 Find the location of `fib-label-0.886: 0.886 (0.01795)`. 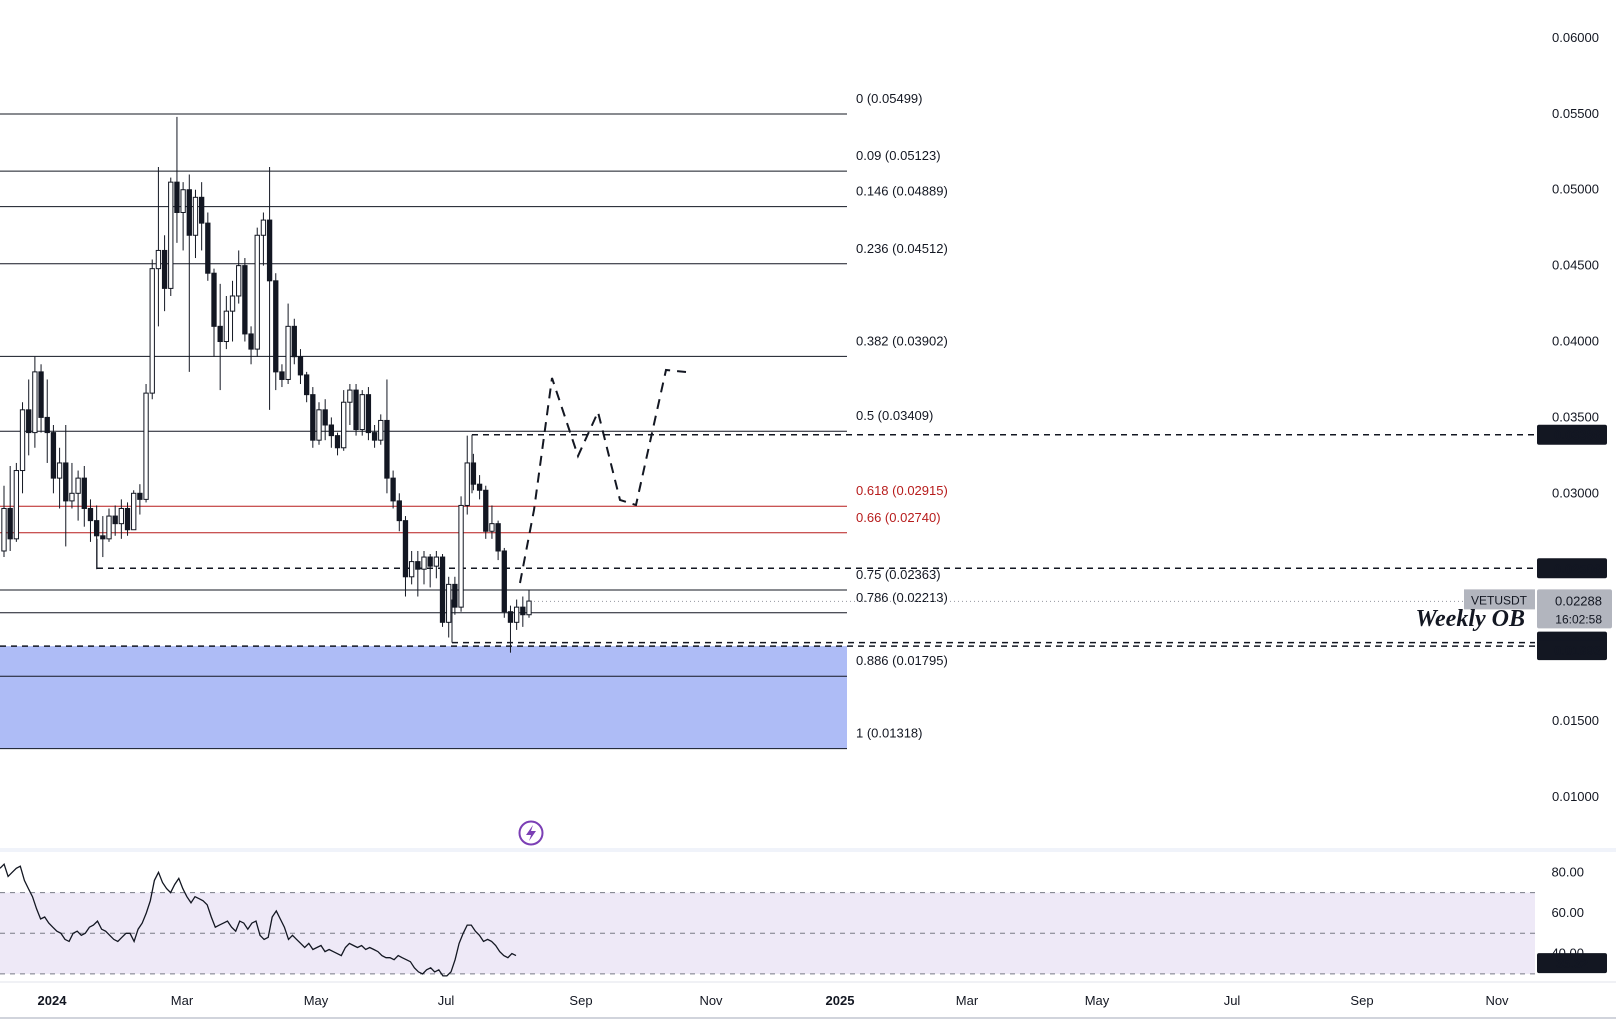

fib-label-0.886: 0.886 (0.01795) is located at coordinates (902, 660).